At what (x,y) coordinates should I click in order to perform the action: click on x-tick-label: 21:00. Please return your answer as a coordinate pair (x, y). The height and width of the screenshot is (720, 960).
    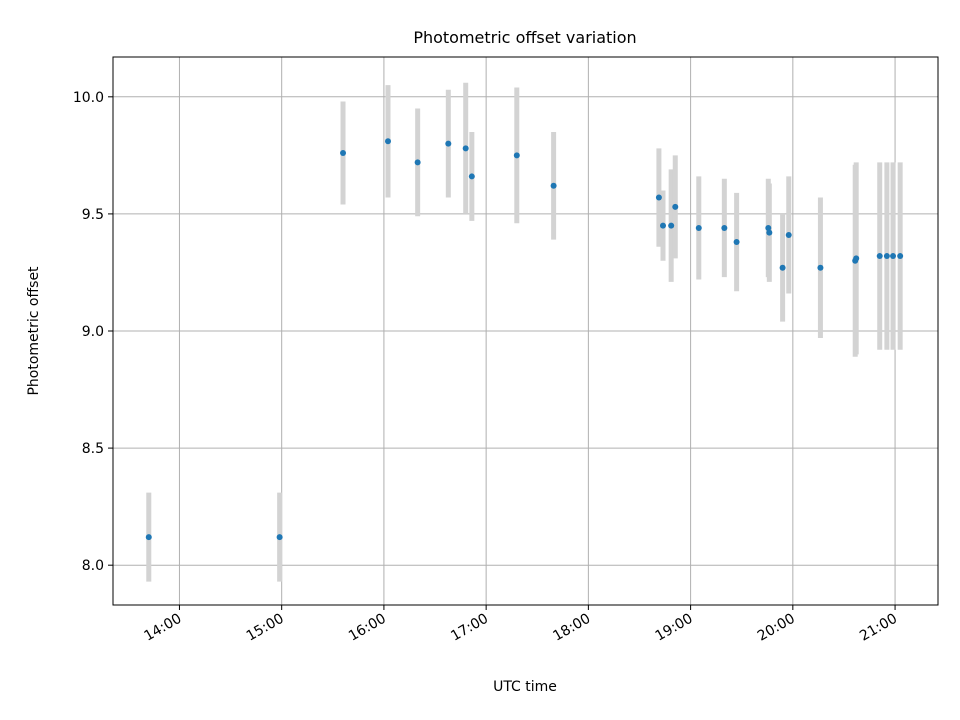
    Looking at the image, I should click on (878, 628).